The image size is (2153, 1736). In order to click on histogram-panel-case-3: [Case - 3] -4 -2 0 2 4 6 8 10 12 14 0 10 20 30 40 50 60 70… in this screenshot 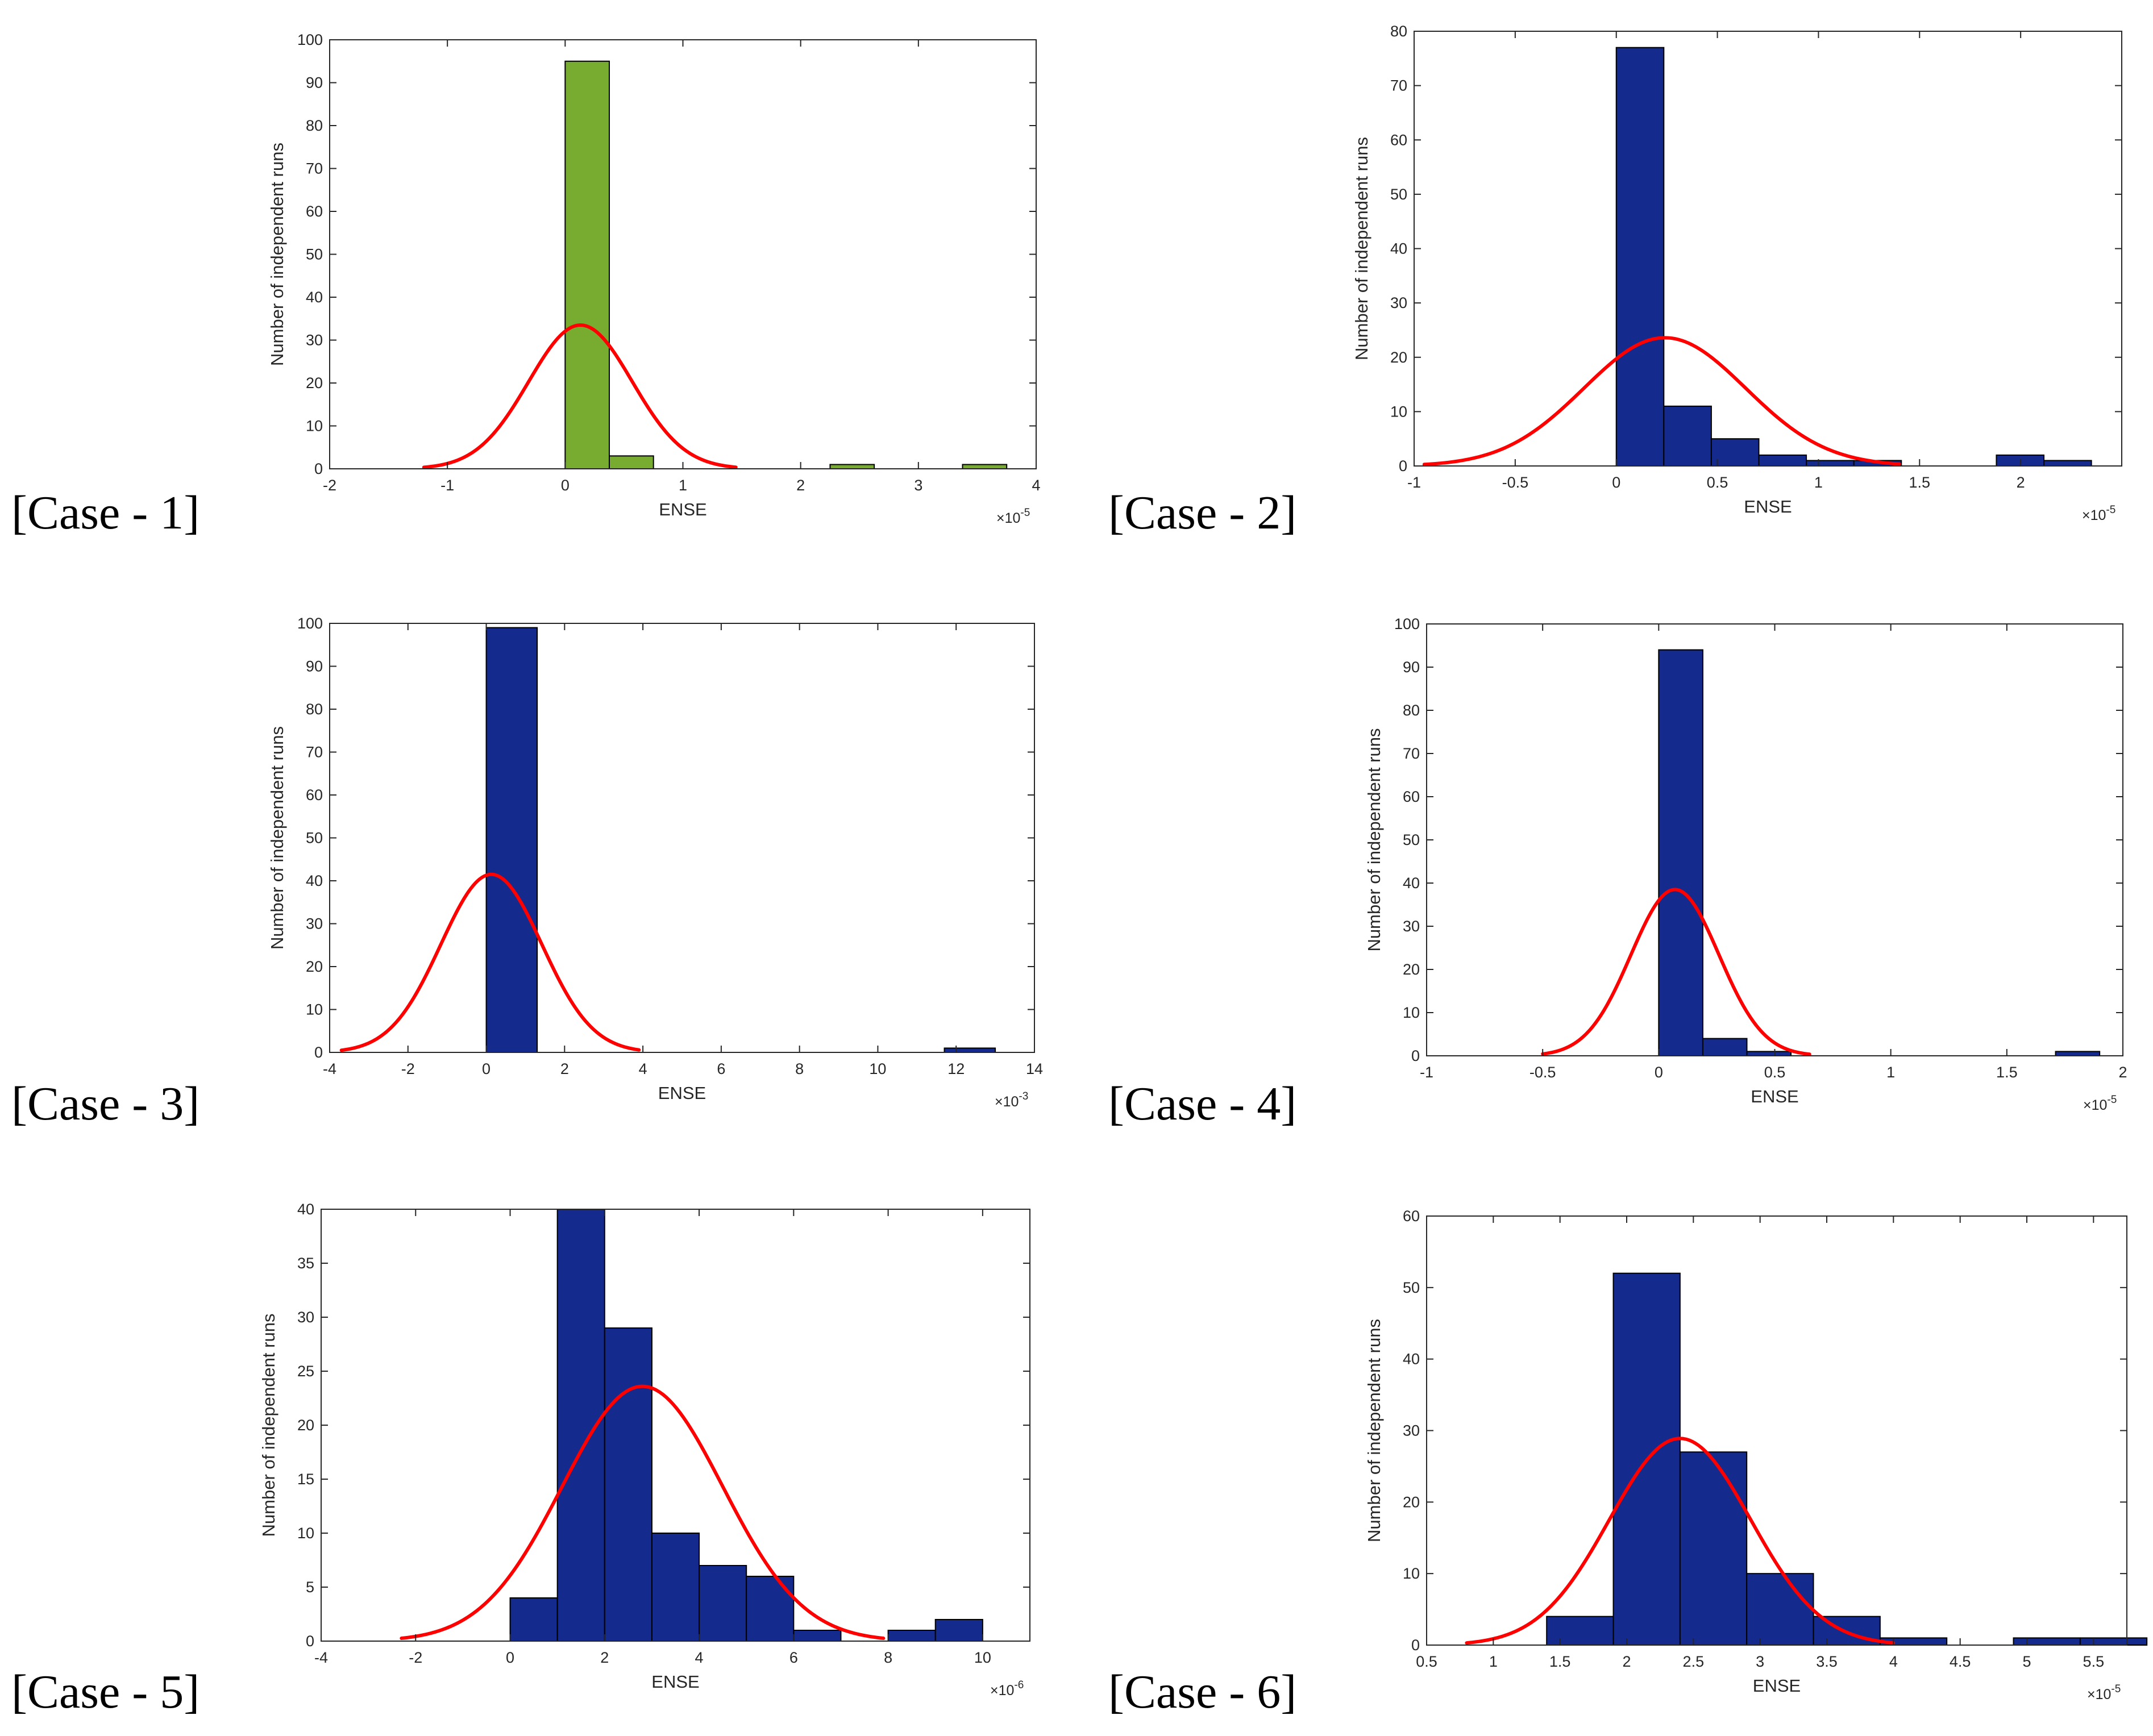, I will do `click(527, 872)`.